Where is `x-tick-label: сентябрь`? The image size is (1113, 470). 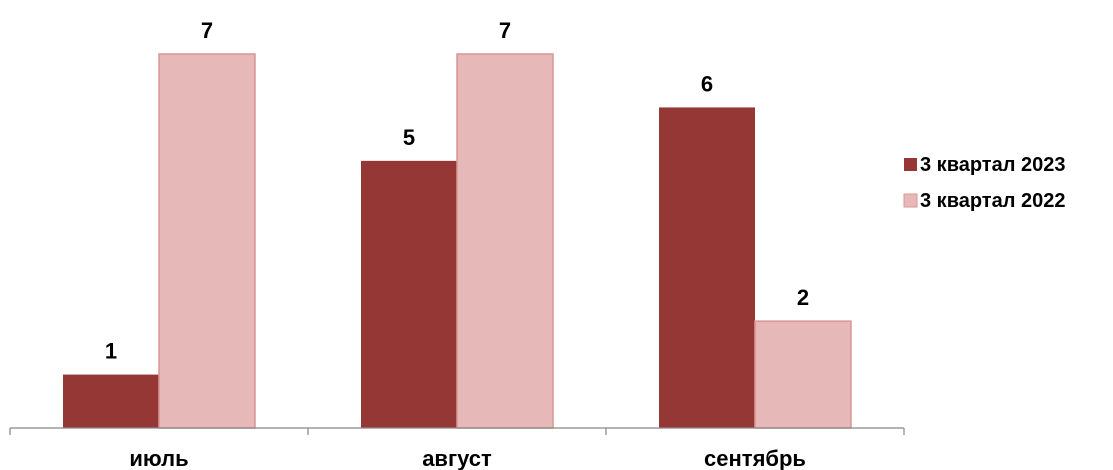
x-tick-label: сентябрь is located at coordinates (755, 458).